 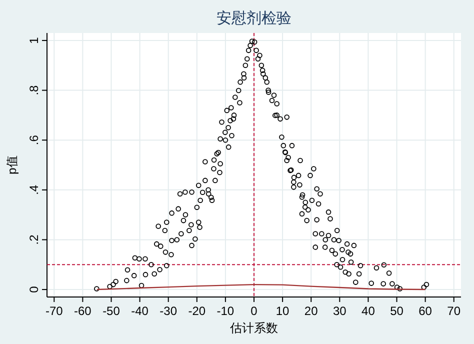 I want to click on x-tick-label: -30, so click(x=169, y=311).